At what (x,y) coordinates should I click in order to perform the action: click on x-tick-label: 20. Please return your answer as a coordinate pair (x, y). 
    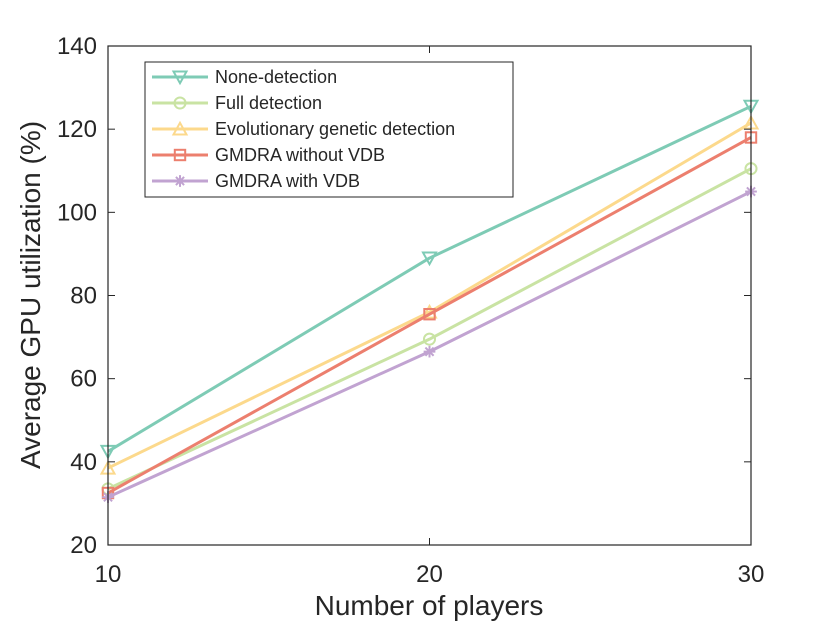
    Looking at the image, I should click on (429, 574).